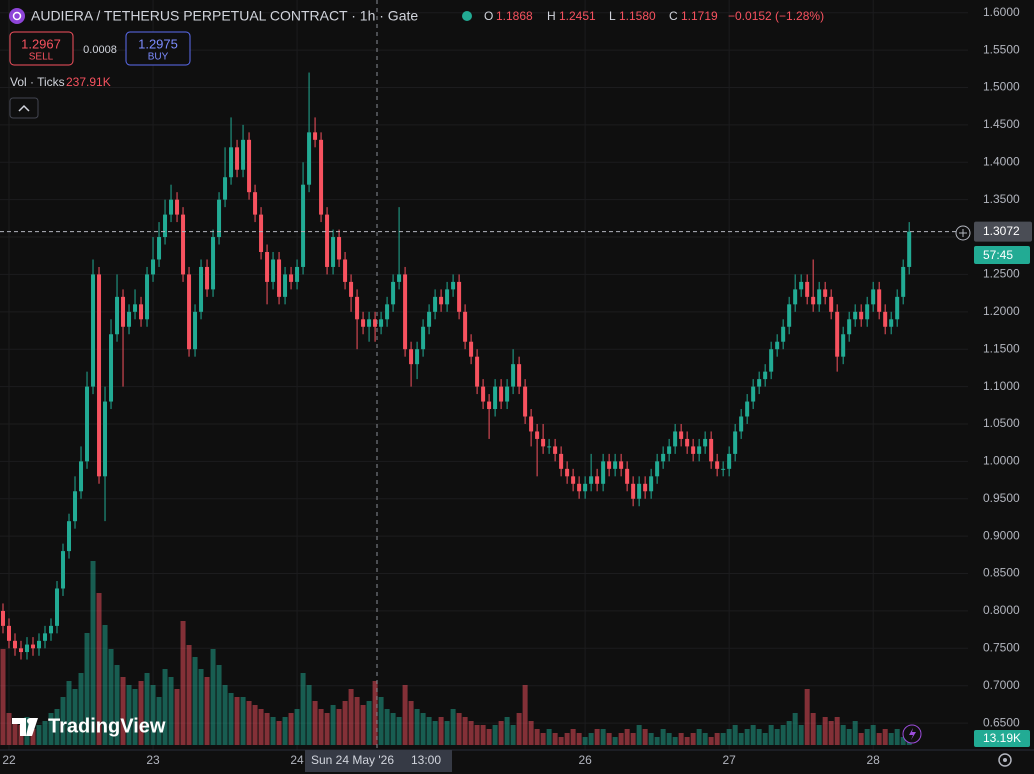 This screenshot has width=1034, height=774. Describe the element at coordinates (699, 16) in the screenshot. I see `ohlc-value: 1.1719` at that location.